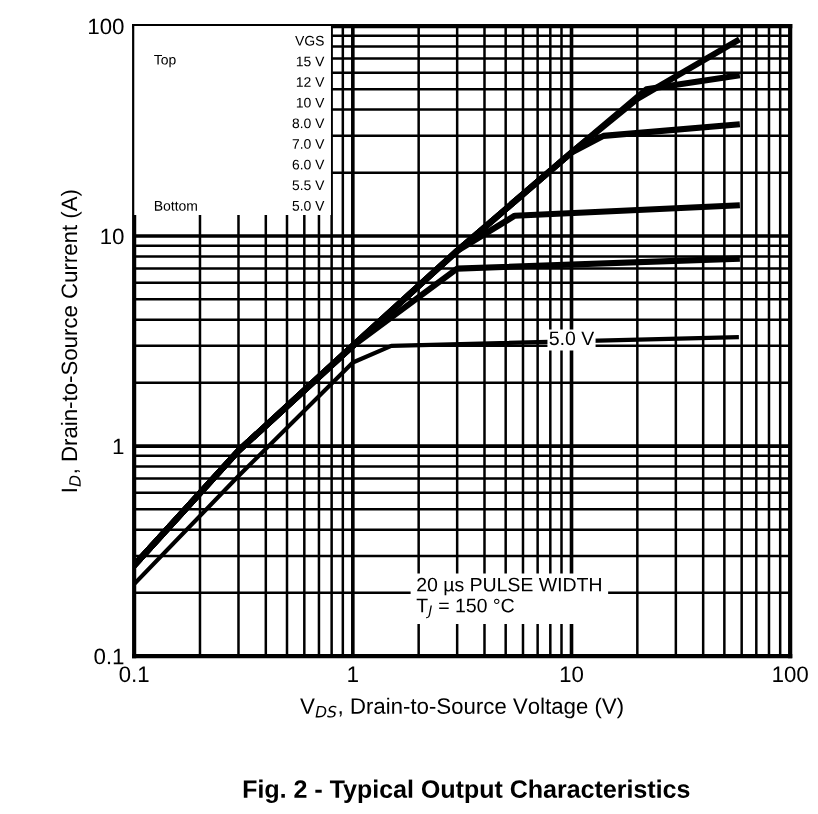  What do you see at coordinates (508, 598) in the screenshot?
I see `annotation: 20 µs PULSE WIDTH T$_{J}$ = 150 °C` at bounding box center [508, 598].